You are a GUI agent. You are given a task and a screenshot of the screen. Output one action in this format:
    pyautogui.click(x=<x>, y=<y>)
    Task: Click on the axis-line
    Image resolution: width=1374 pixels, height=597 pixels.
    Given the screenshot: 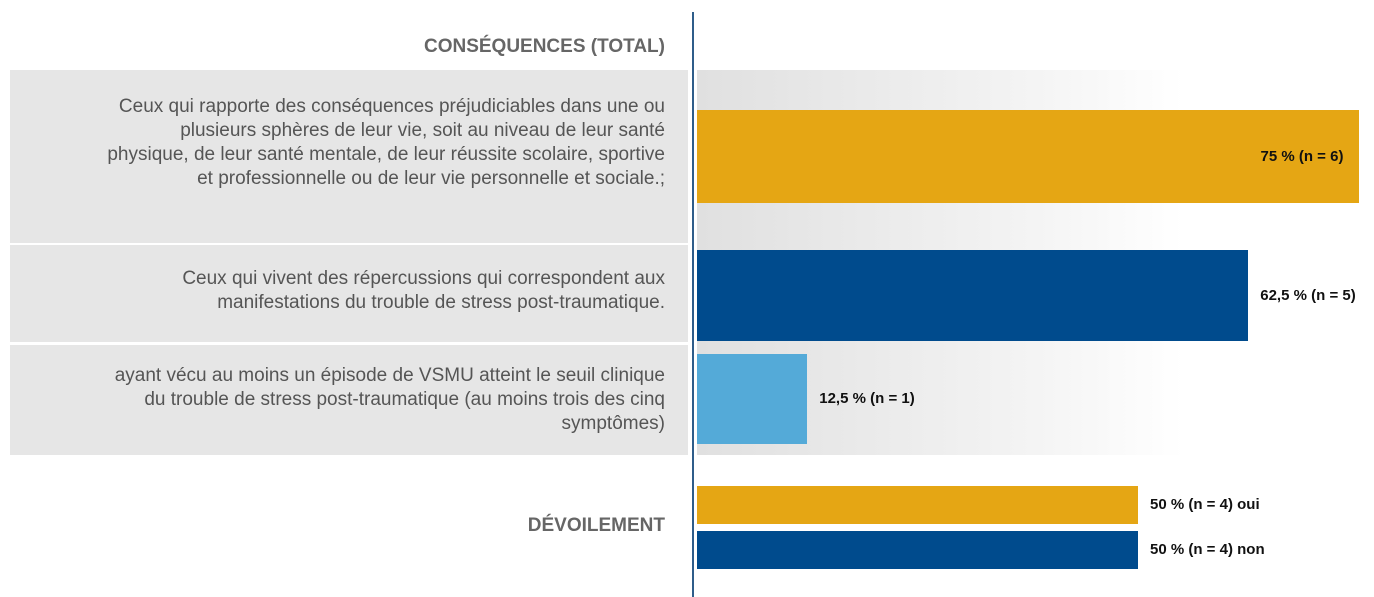 What is the action you would take?
    pyautogui.click(x=693, y=304)
    